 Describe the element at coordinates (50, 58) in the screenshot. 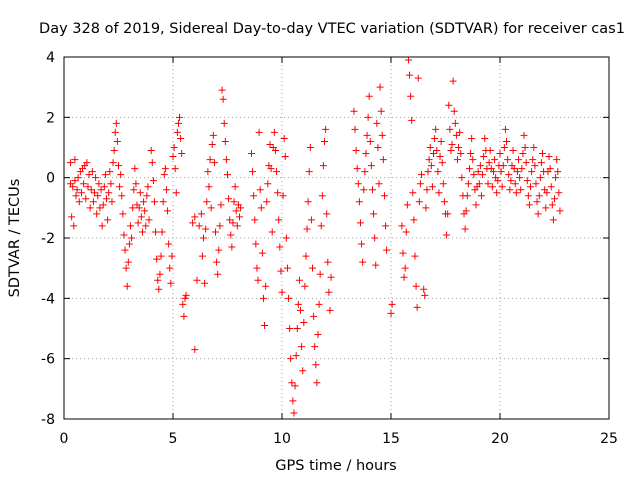

I see `y-tick-label: 4` at that location.